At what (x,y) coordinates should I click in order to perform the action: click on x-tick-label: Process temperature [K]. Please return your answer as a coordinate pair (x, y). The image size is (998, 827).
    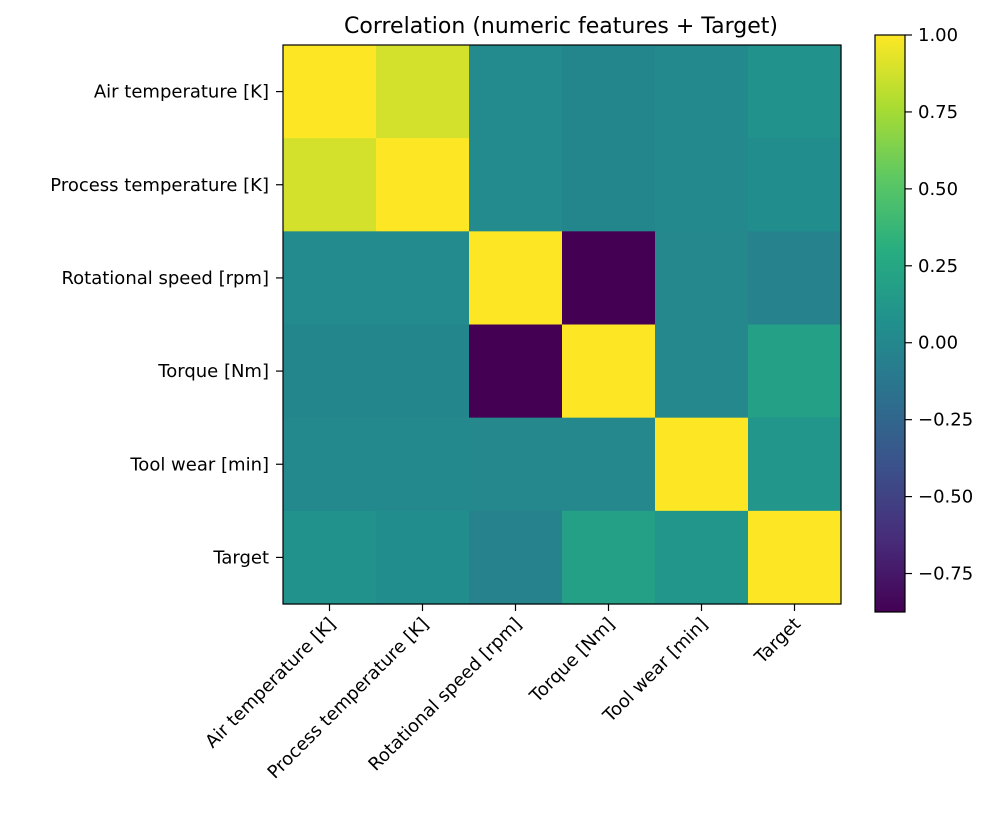
    Looking at the image, I should click on (349, 699).